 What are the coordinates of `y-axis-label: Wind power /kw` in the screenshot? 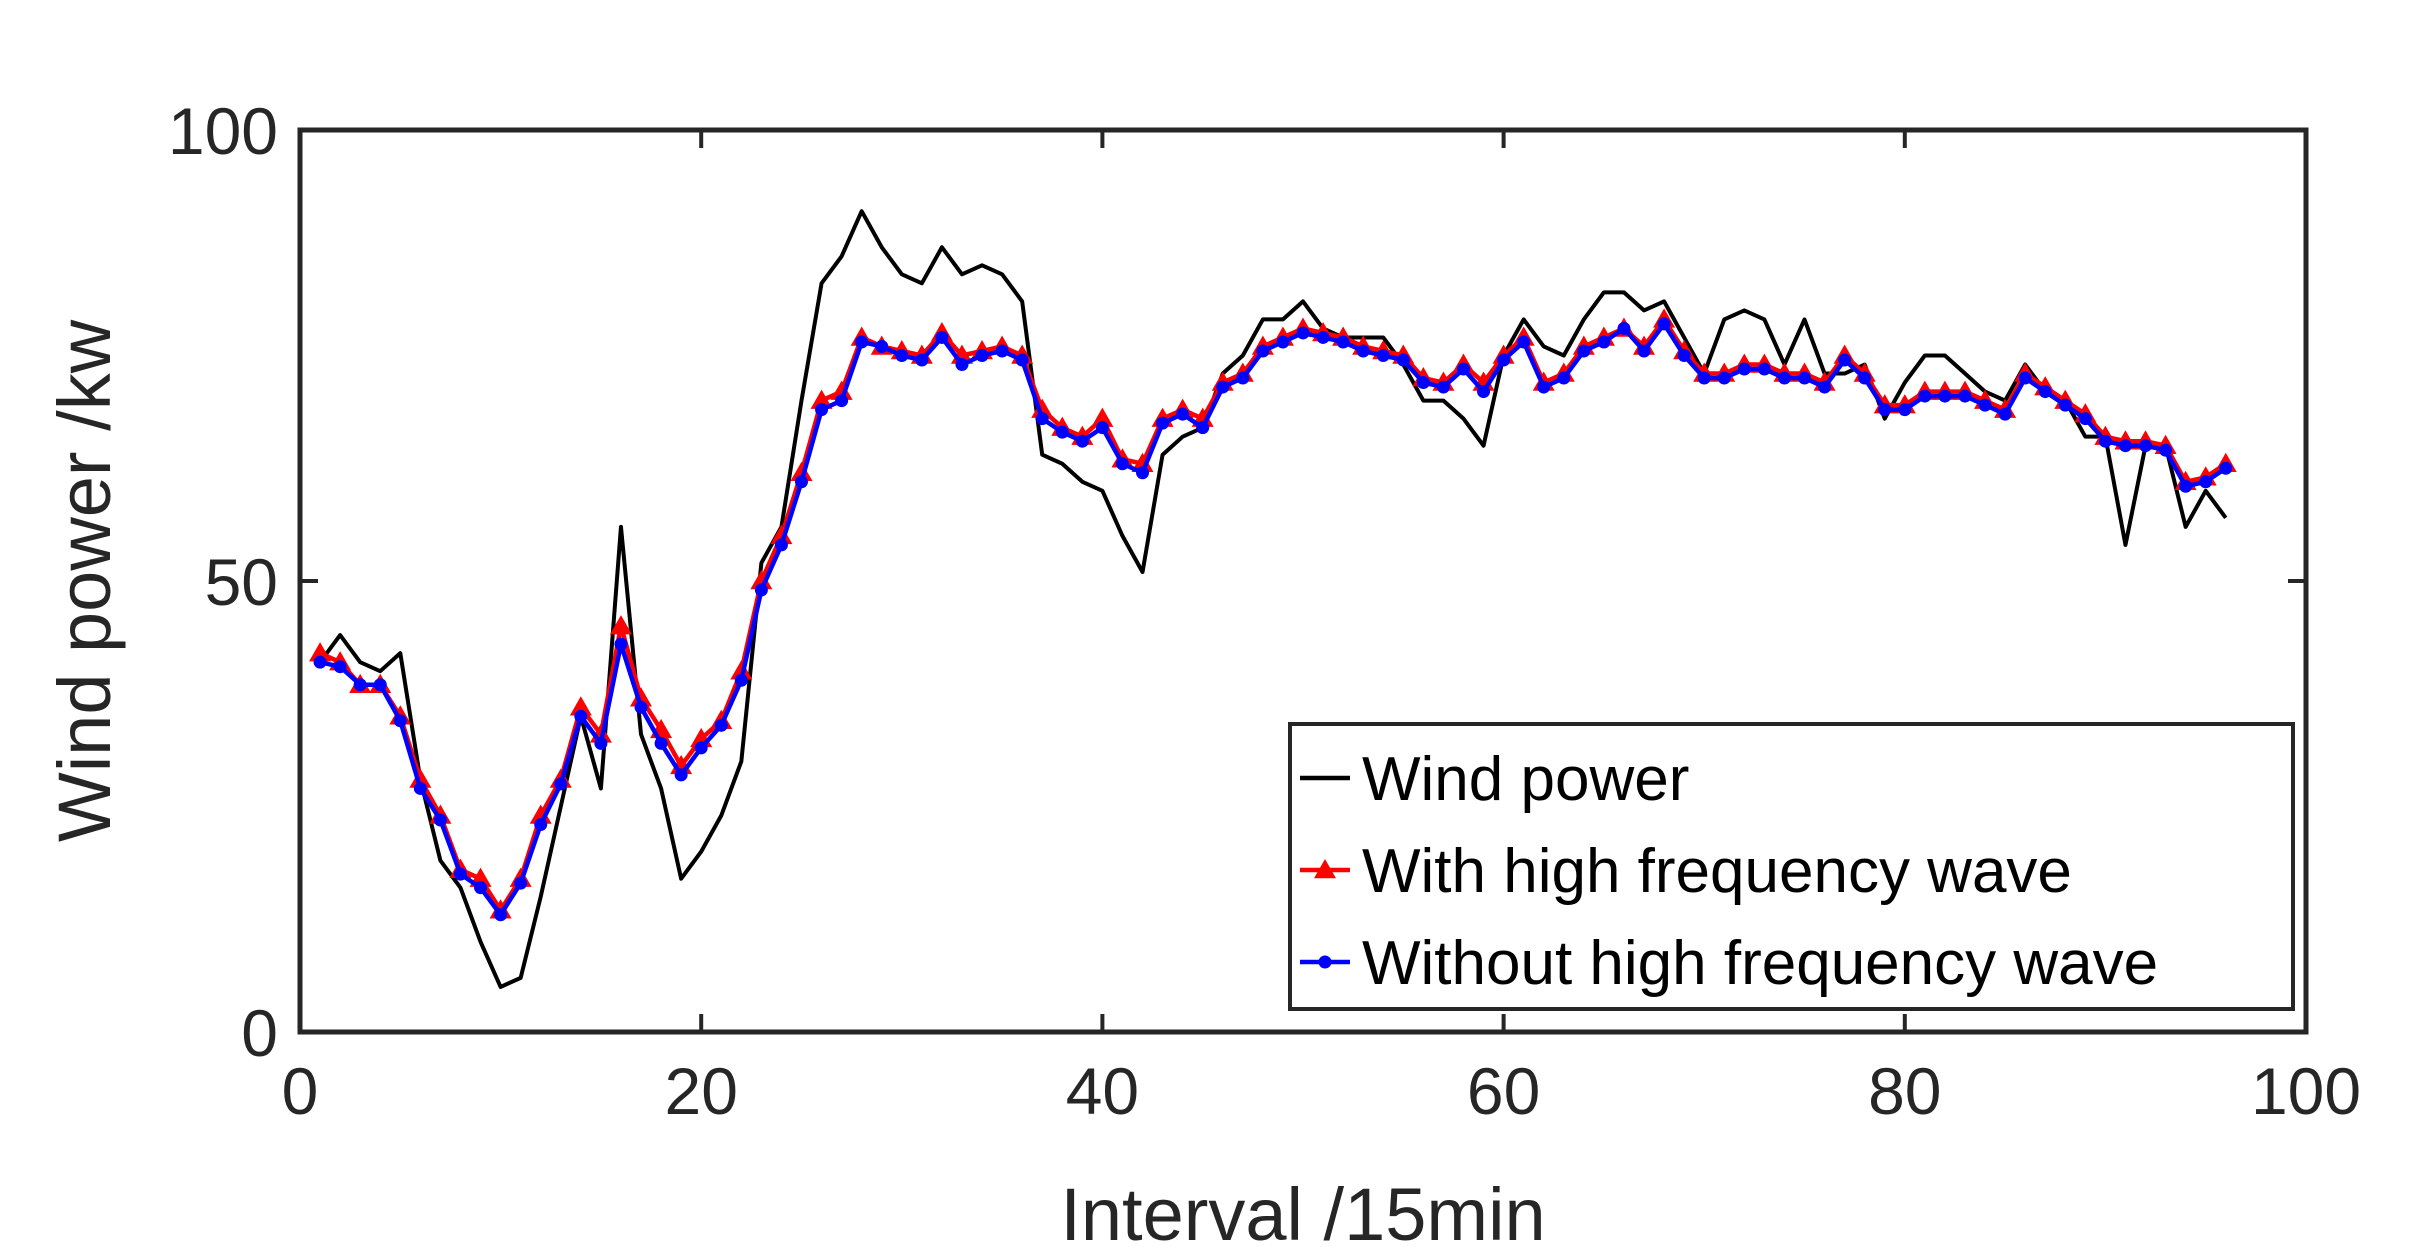 It's located at (84, 580).